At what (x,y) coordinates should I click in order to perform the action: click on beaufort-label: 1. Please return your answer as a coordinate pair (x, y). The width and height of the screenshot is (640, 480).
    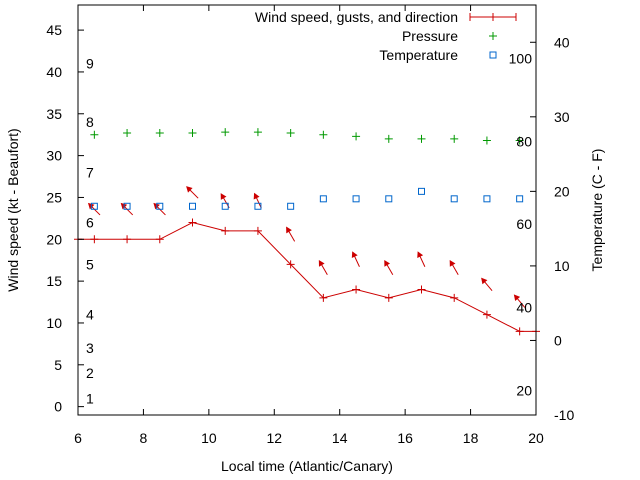
    Looking at the image, I should click on (90, 398).